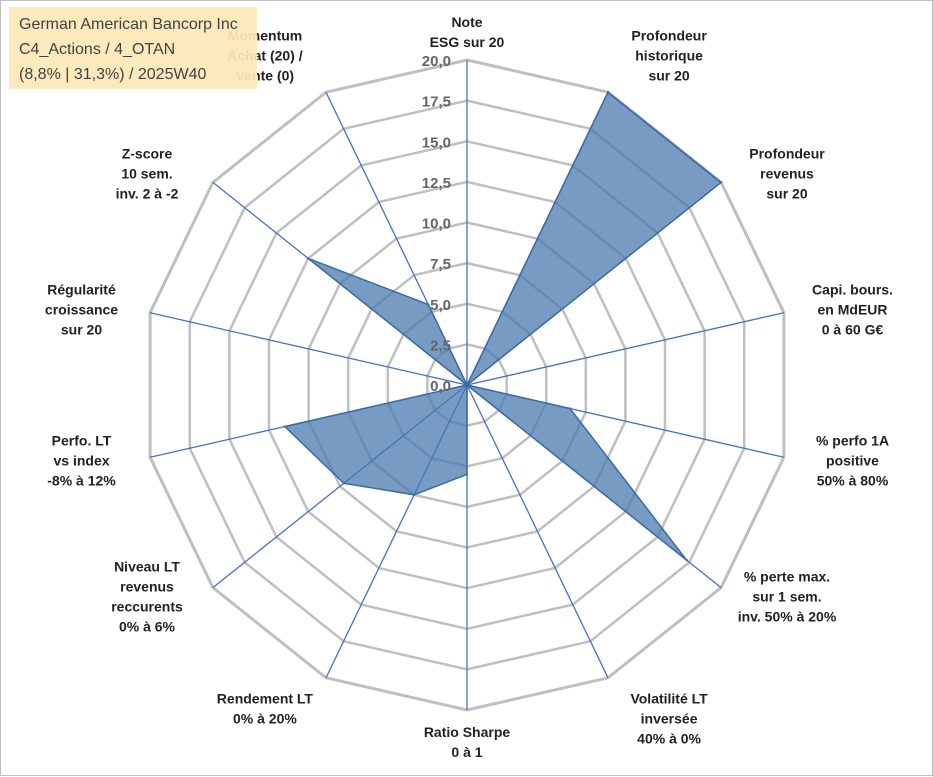 This screenshot has height=777, width=933. Describe the element at coordinates (82, 440) in the screenshot. I see `axis-label-line: Perfo. LT` at that location.